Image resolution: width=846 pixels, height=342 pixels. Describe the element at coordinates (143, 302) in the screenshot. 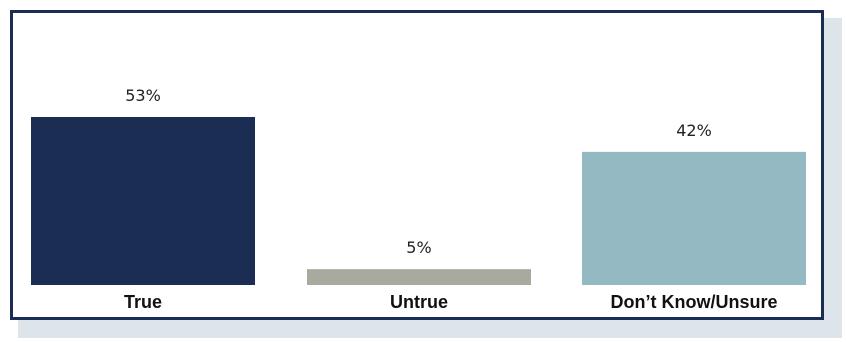

I see `category-label-1: True` at that location.